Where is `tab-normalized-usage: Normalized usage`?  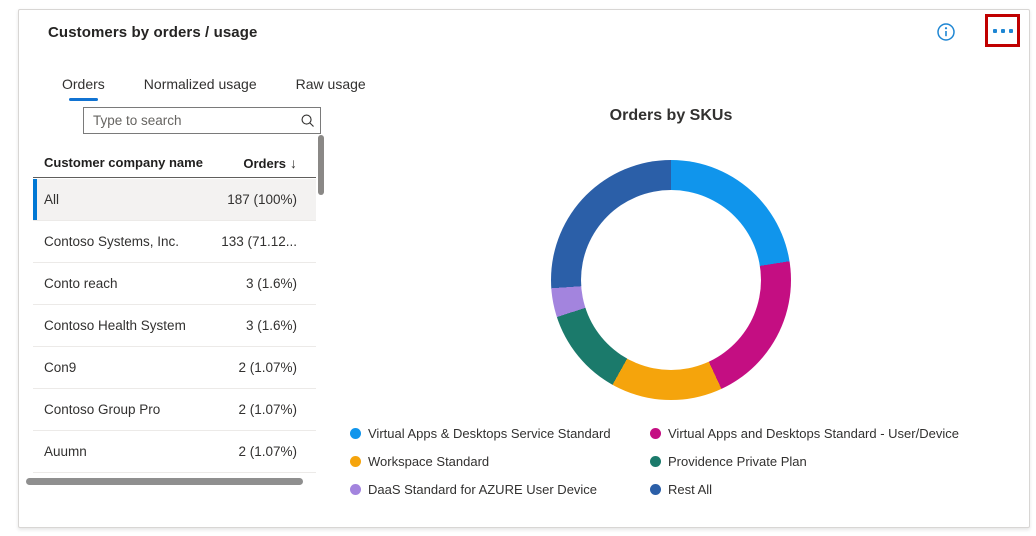
tab-normalized-usage: Normalized usage is located at coordinates (200, 87).